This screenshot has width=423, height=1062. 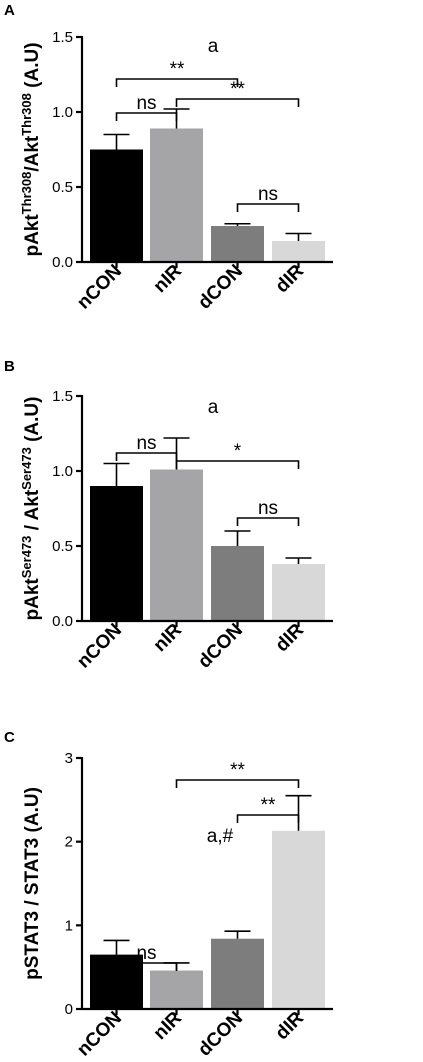 I want to click on y-axis-title: pAktThr308/AktThr308 (A.U), so click(x=31, y=149).